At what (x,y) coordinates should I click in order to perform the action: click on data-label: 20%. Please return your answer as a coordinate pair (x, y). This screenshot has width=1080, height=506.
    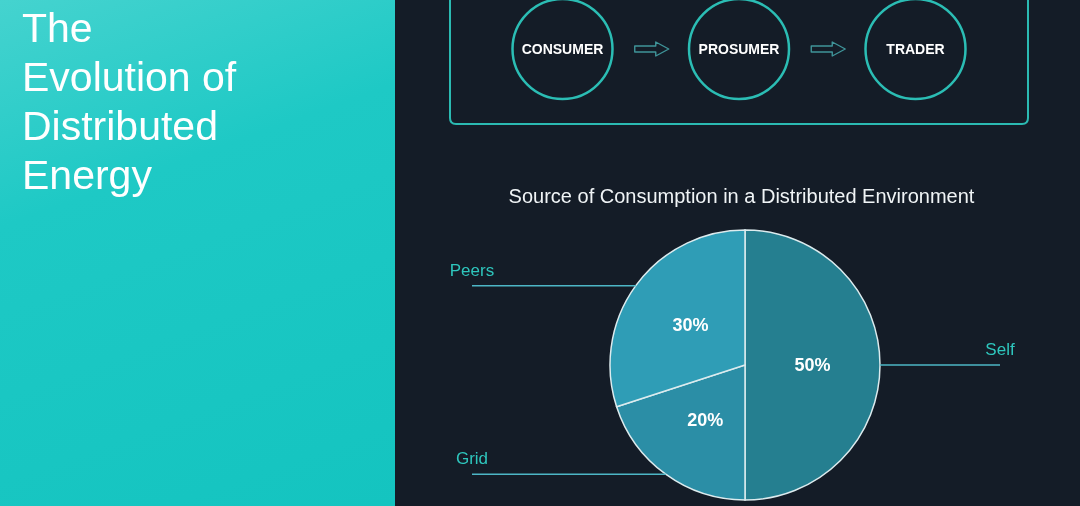
    Looking at the image, I should click on (705, 419).